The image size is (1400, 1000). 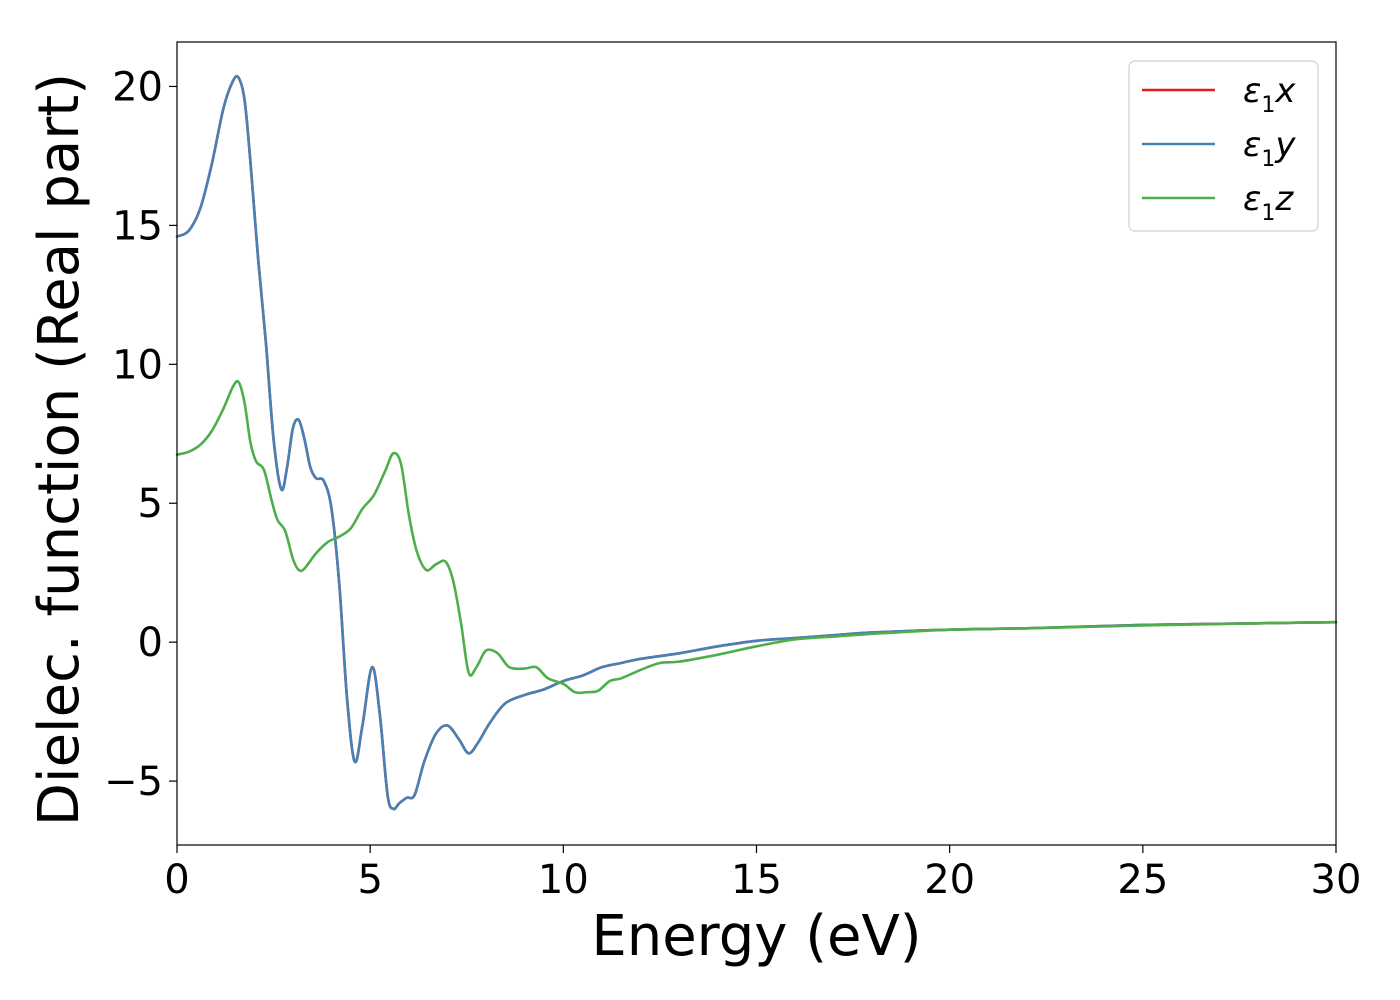 I want to click on legend-label-y: ε1y, so click(x=1269, y=148).